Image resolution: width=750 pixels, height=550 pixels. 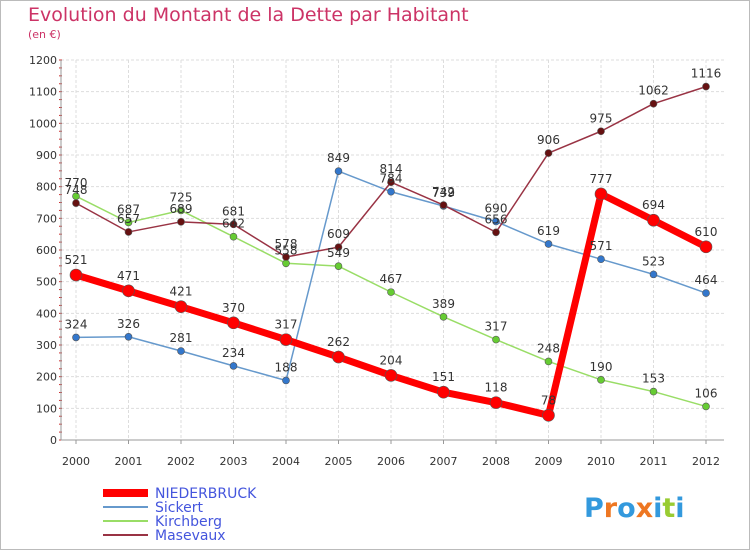 What do you see at coordinates (706, 232) in the screenshot?
I see `data-label: 610` at bounding box center [706, 232].